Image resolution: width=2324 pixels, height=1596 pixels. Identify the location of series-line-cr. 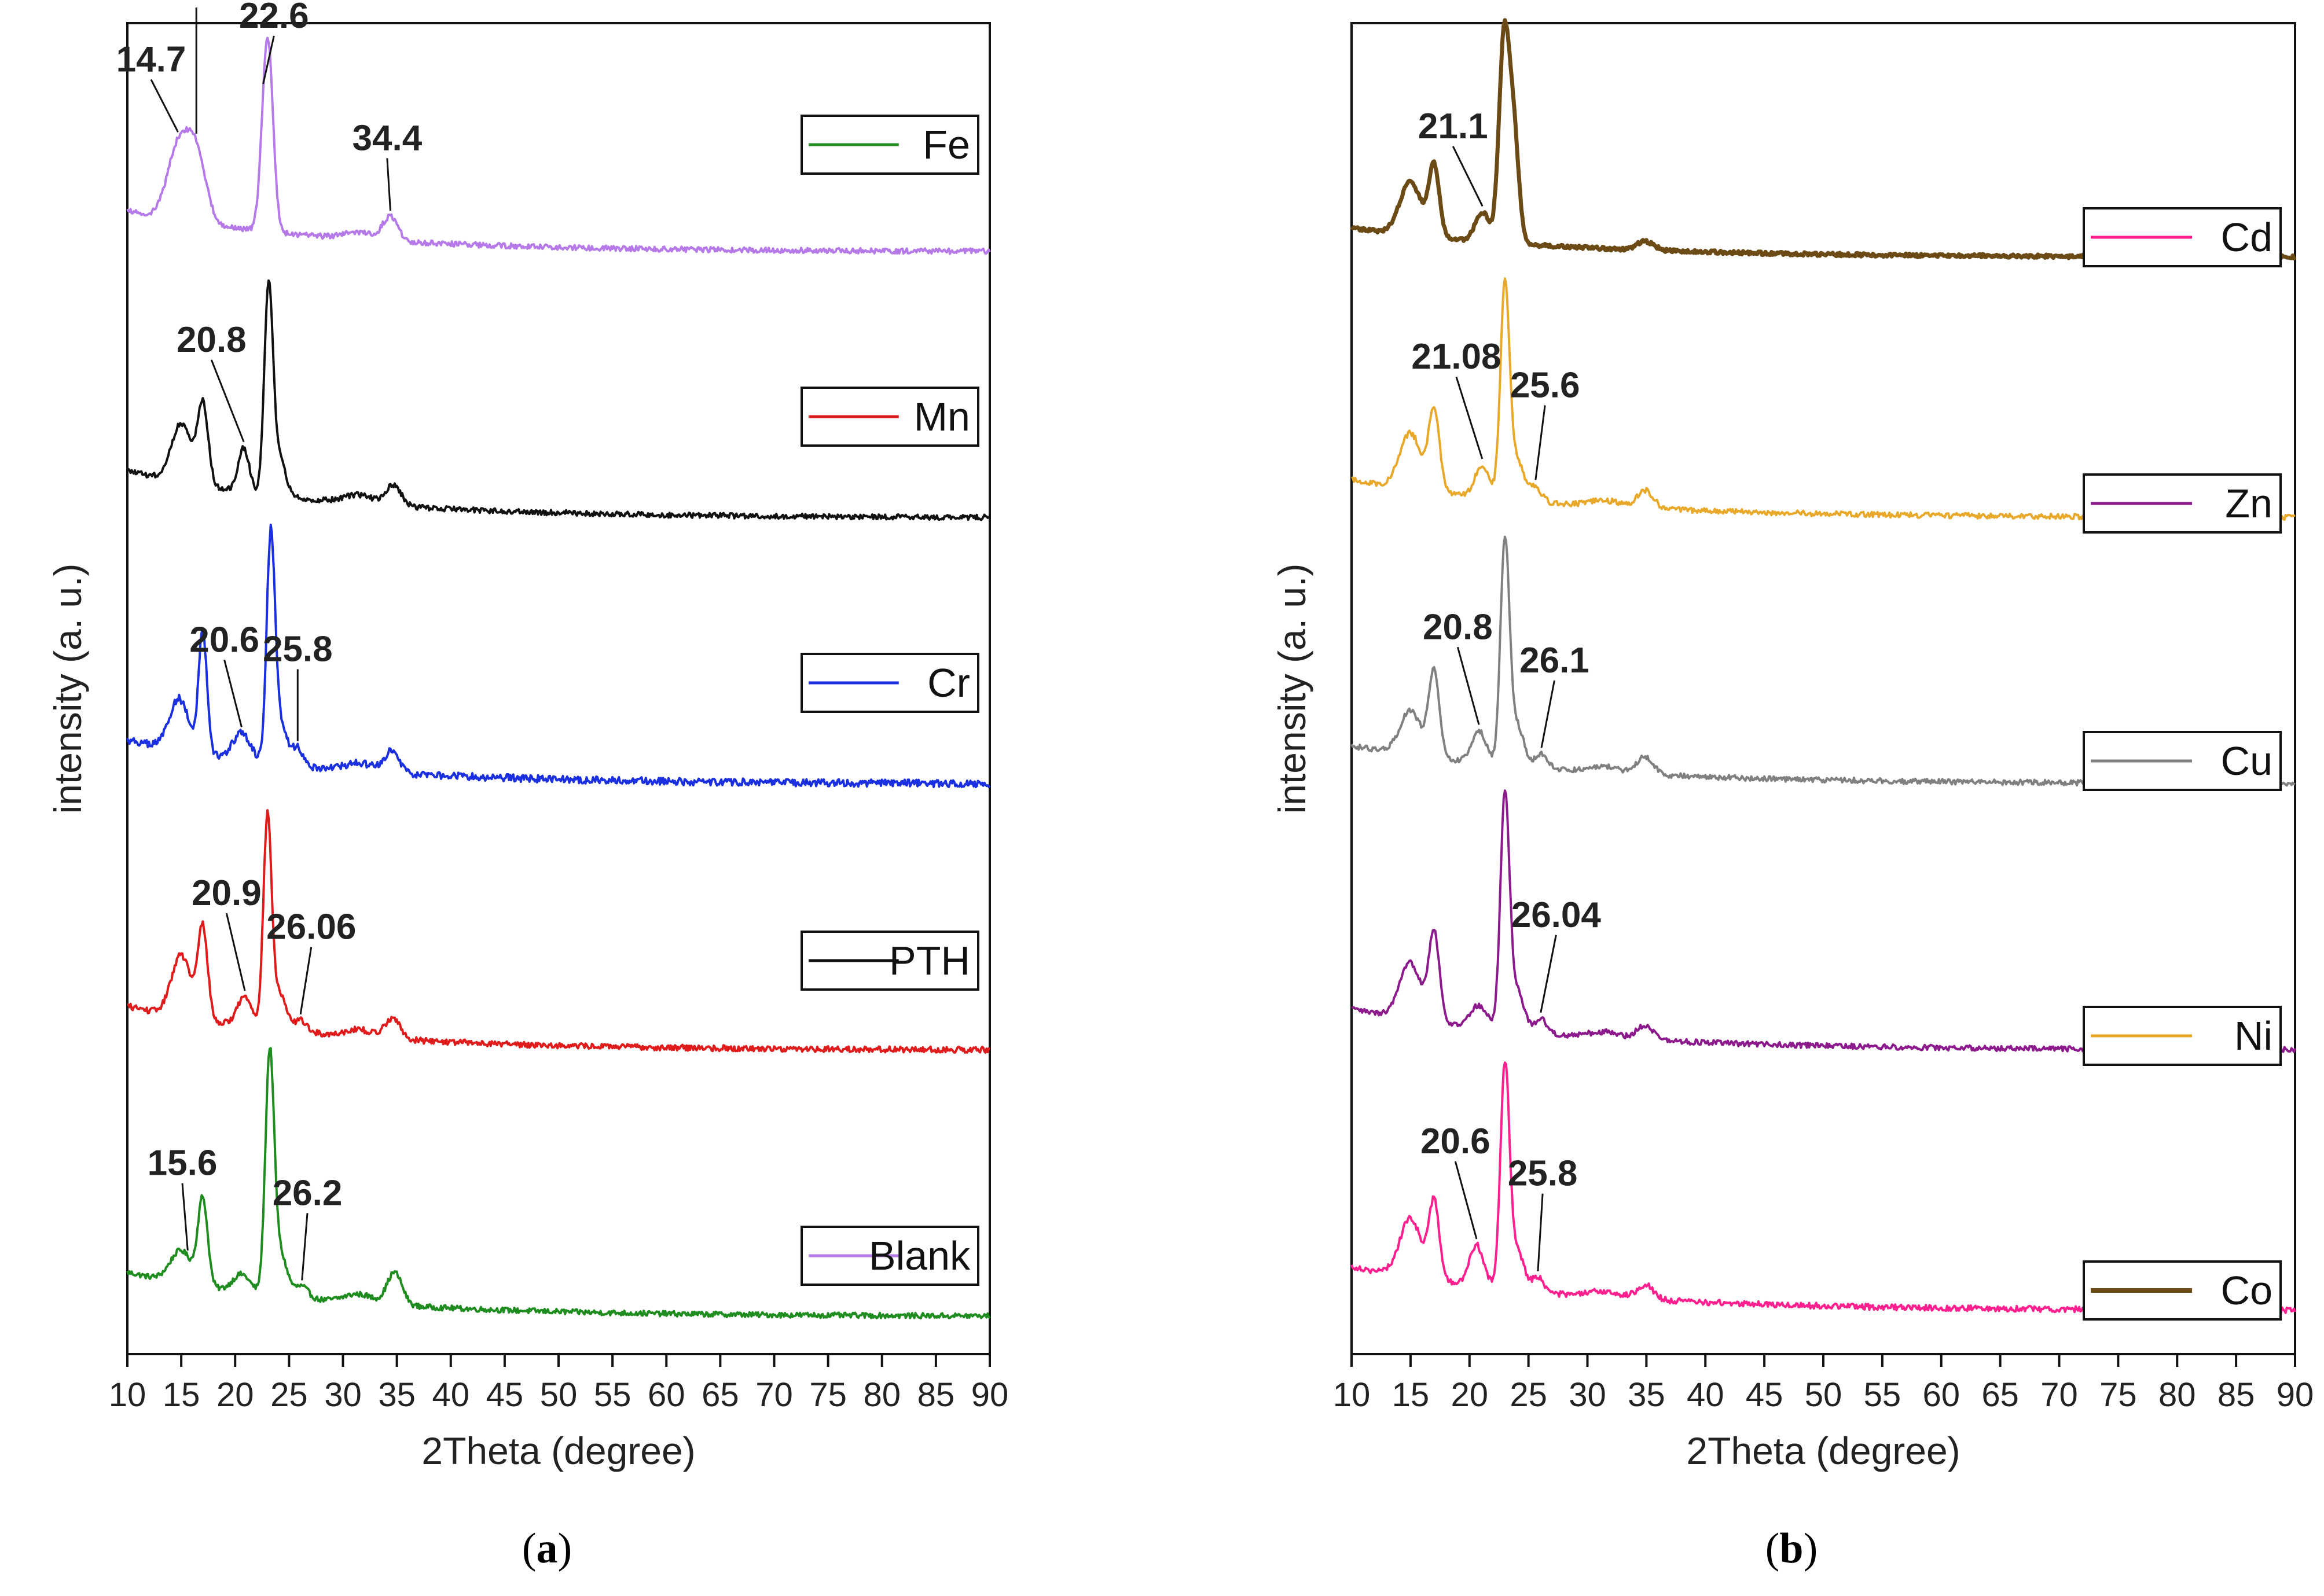
(558, 656).